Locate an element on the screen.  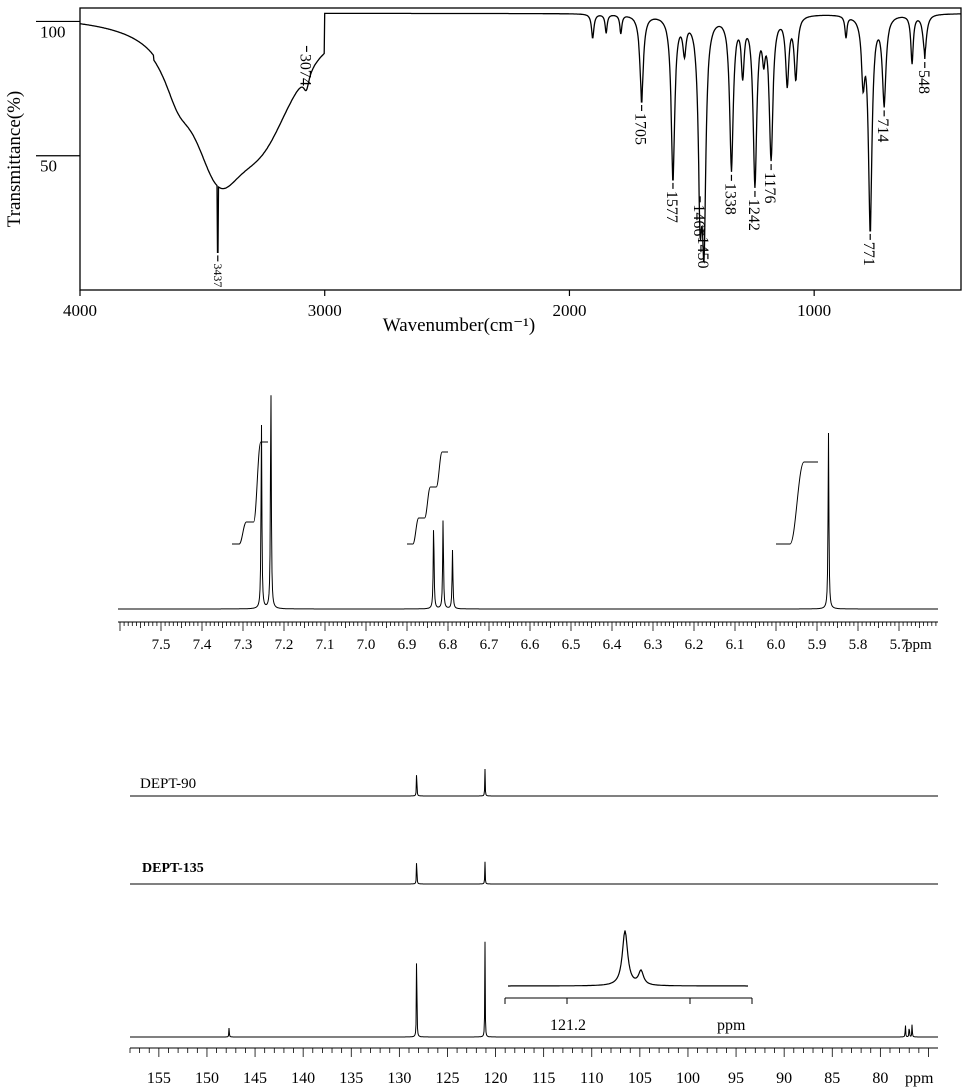
ir-peak-label: 714 is located at coordinates (882, 126).